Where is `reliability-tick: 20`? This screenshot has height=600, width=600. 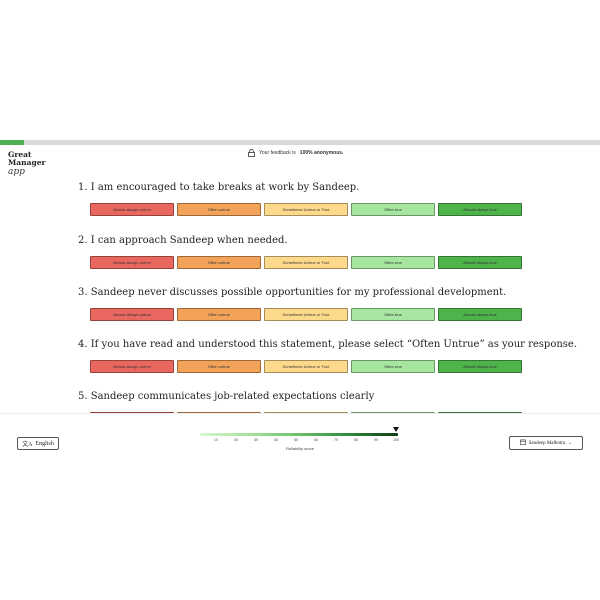 reliability-tick: 20 is located at coordinates (236, 440).